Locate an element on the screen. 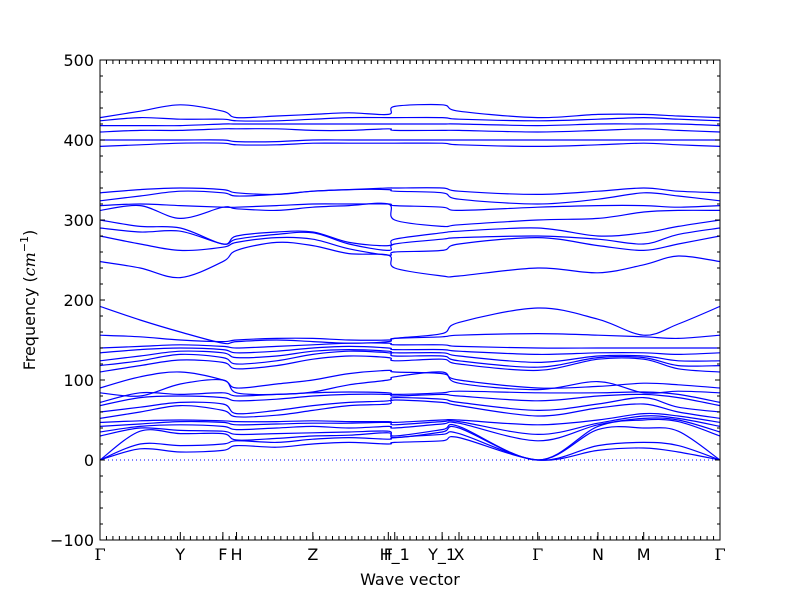 Image resolution: width=800 pixels, height=600 pixels. y-axis-title-exponent: −1 is located at coordinates (24, 244).